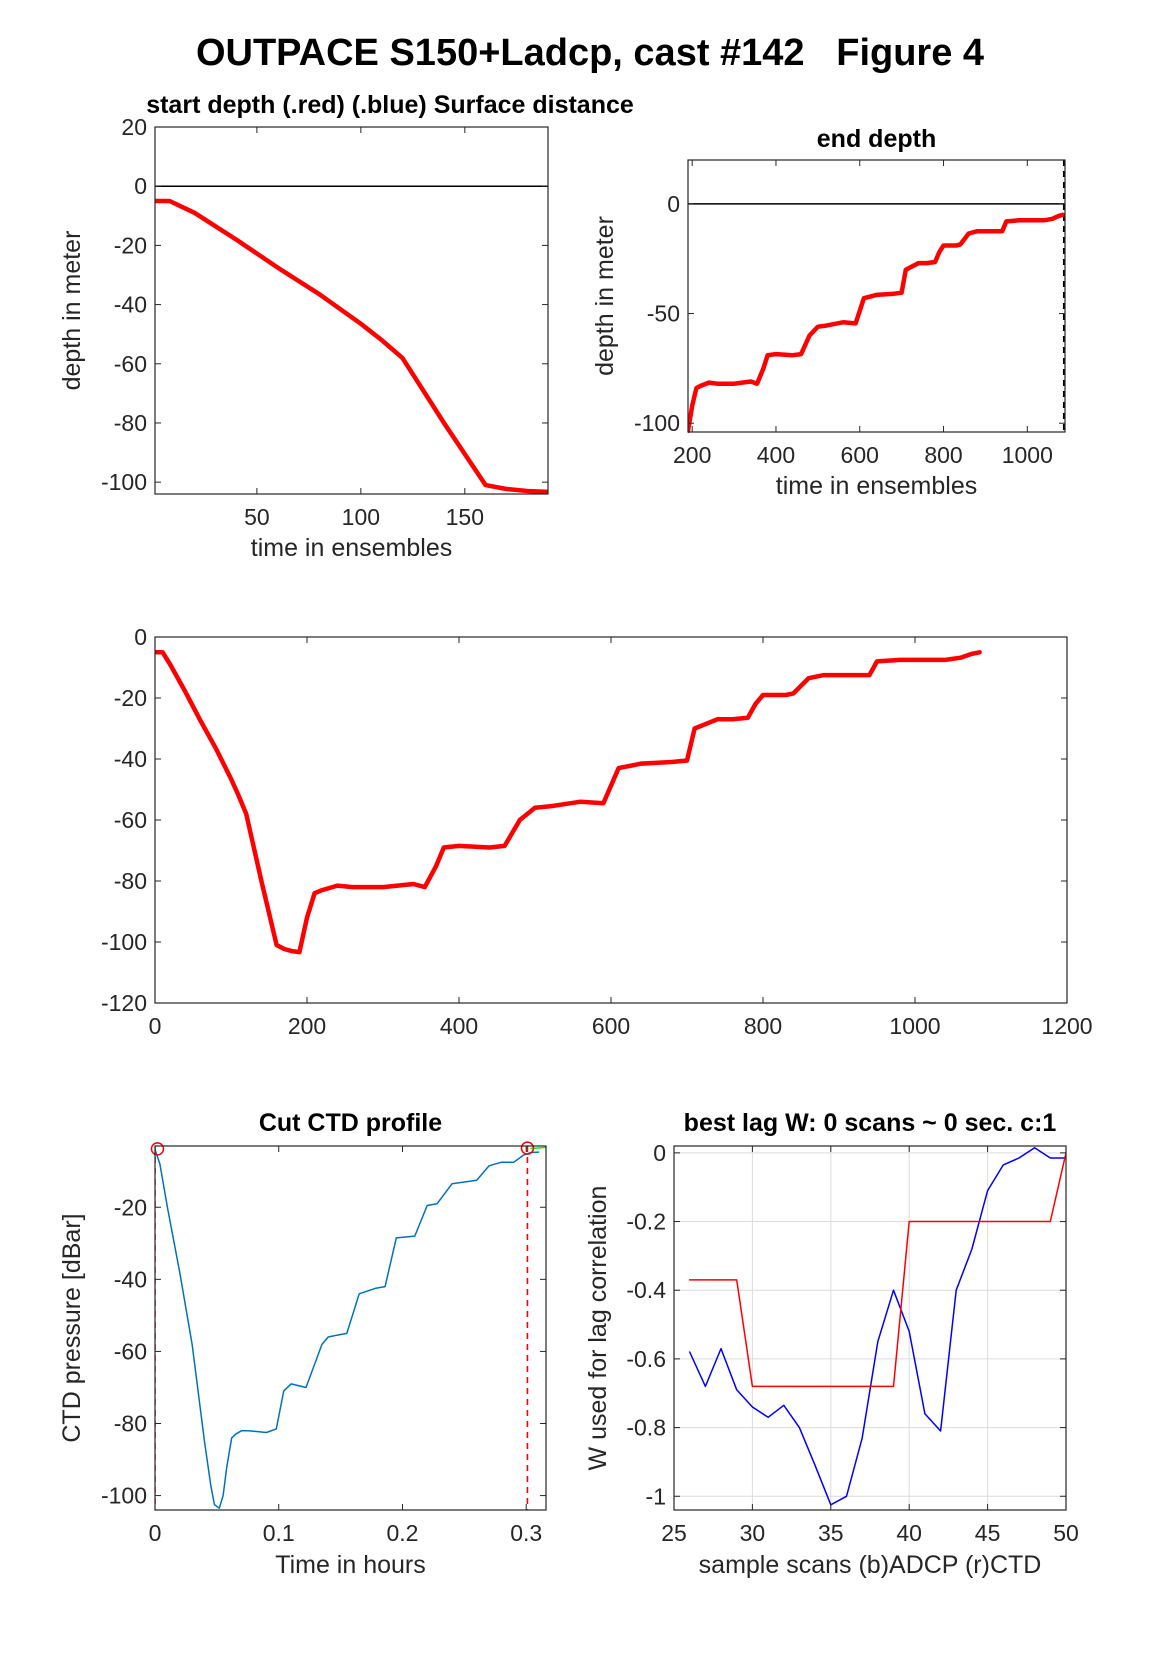 This screenshot has width=1165, height=1679. What do you see at coordinates (870, 1565) in the screenshot?
I see `x-axis-label: sample scans (b)ADCP (r)CTD` at bounding box center [870, 1565].